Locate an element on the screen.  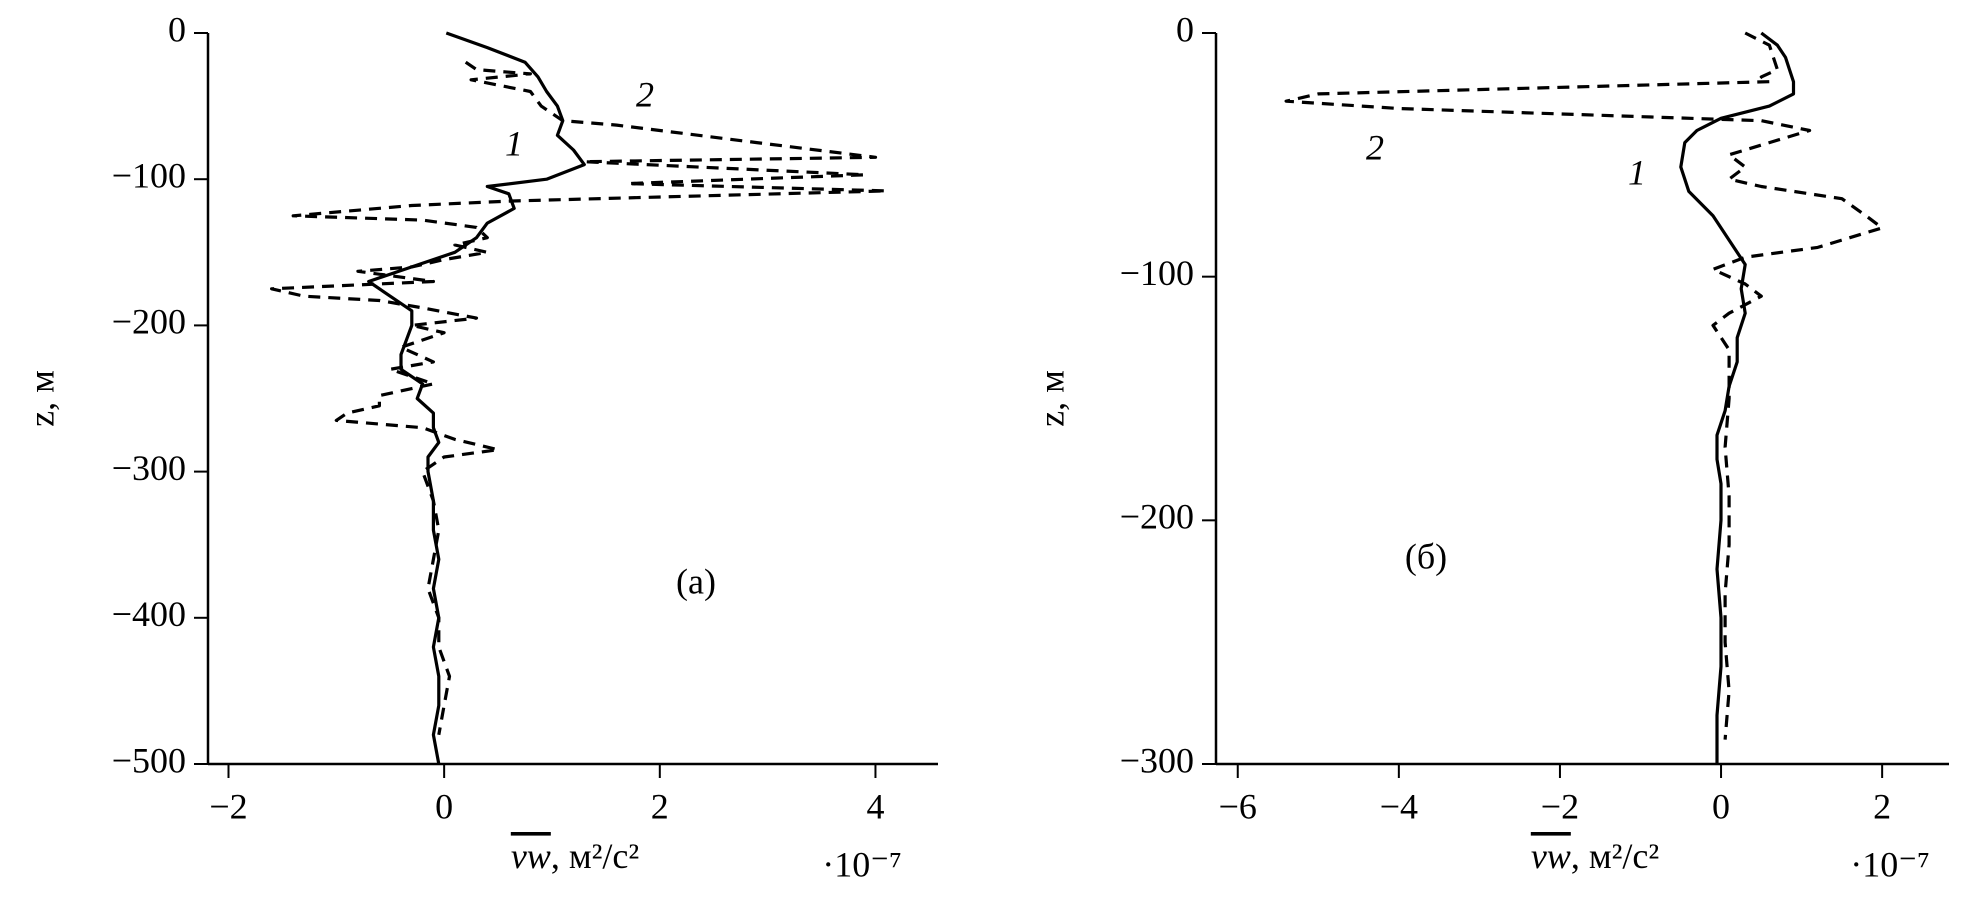
x-tick-label: 4 is located at coordinates (875, 806).